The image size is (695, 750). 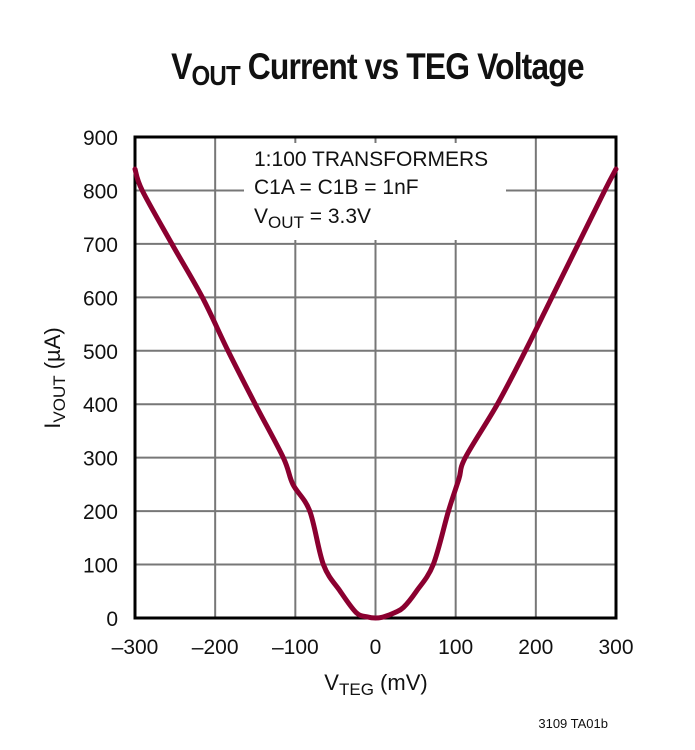 I want to click on annotation-line-3: VOUT = 3.3V, so click(x=312, y=218).